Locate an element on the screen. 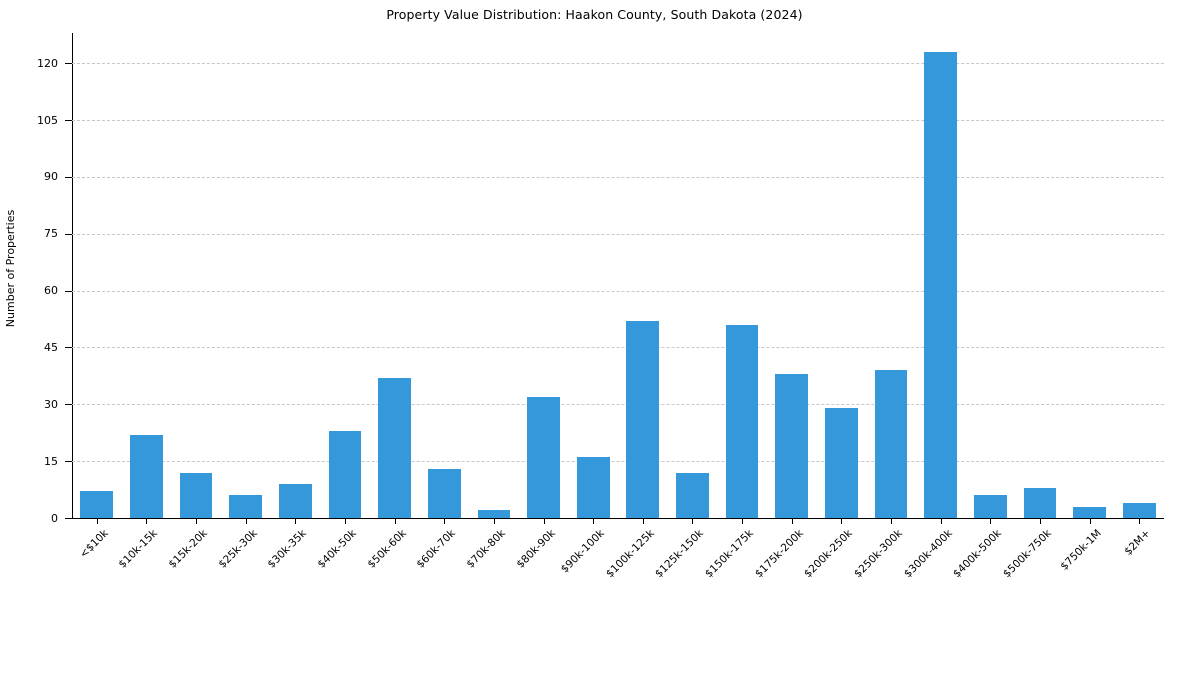  y-tick-label: 90 is located at coordinates (51, 177).